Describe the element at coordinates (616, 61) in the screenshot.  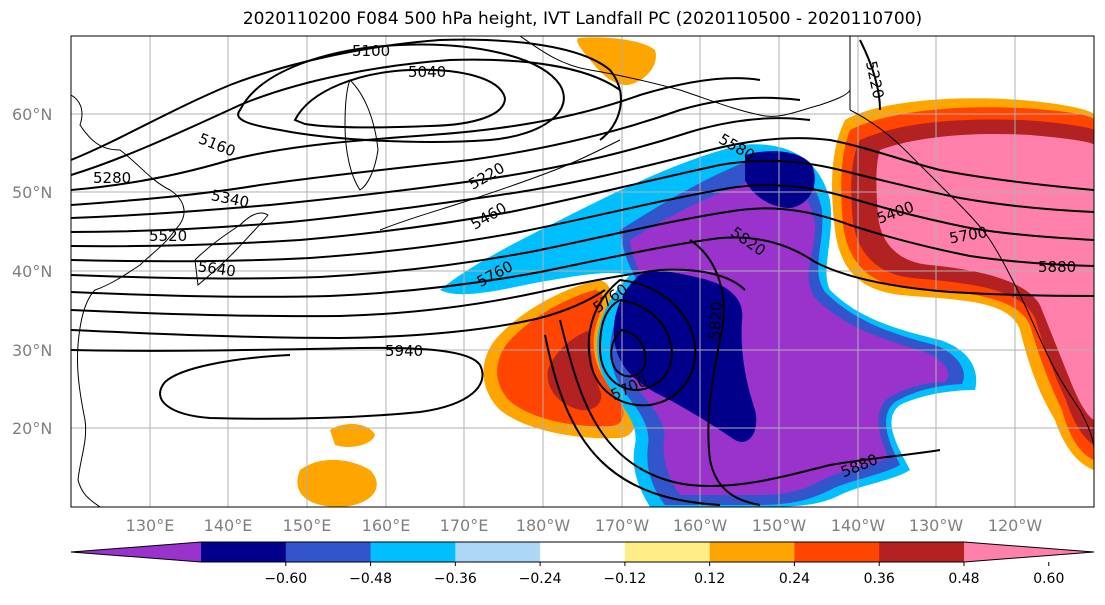
I see `ivt-positive-blob-aleutian` at that location.